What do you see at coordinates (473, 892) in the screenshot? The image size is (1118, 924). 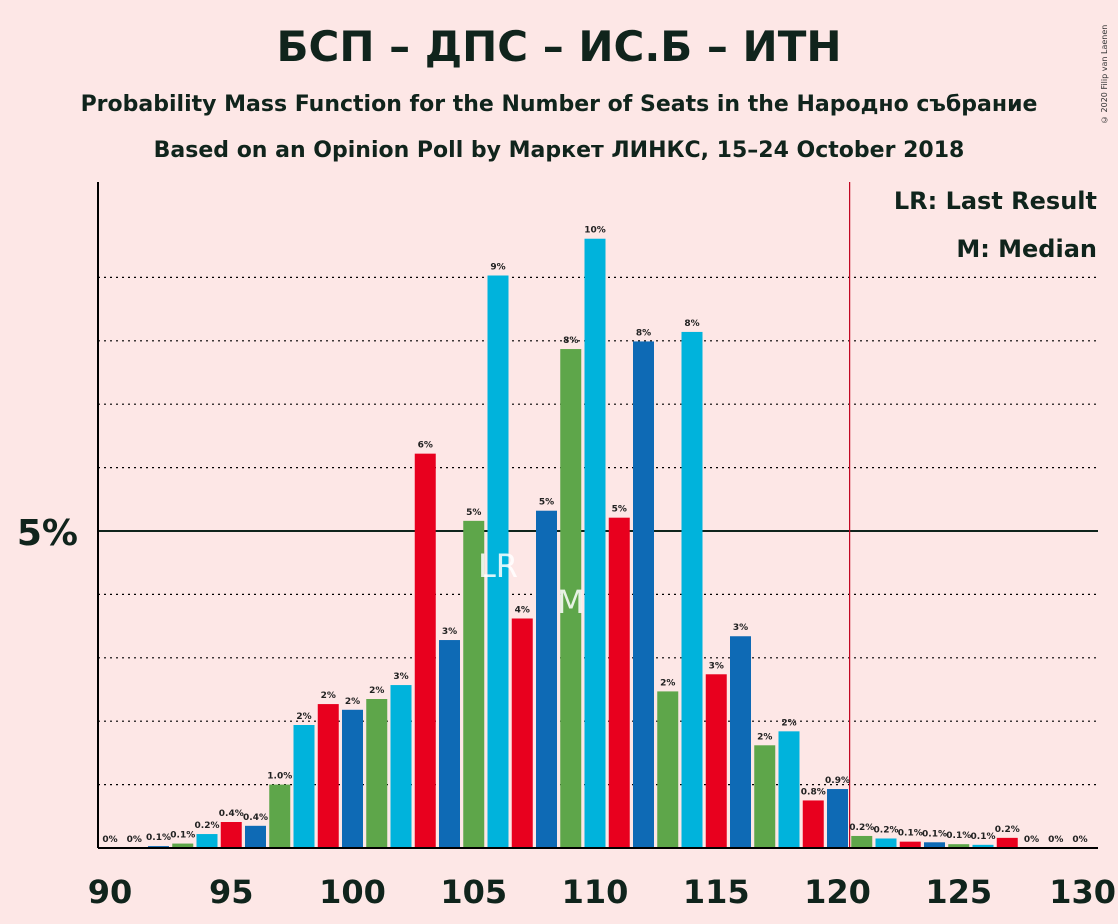 I see `x-tick-label: 105` at bounding box center [473, 892].